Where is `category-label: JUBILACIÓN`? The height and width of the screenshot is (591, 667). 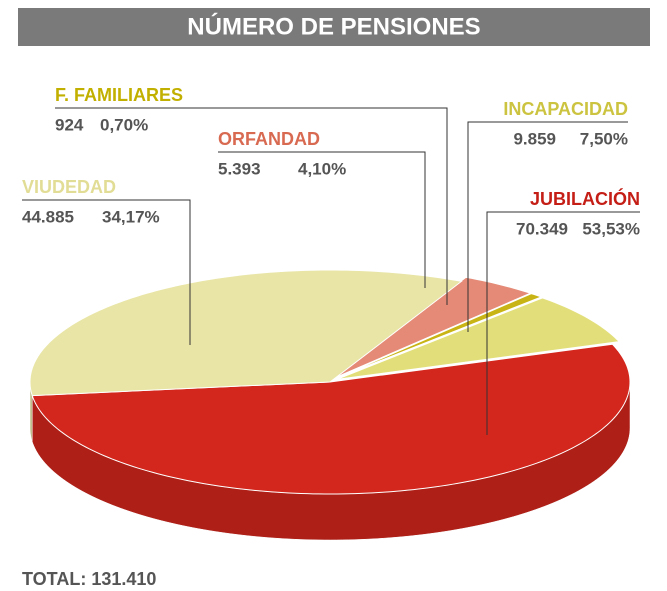 category-label: JUBILACIÓN is located at coordinates (585, 198).